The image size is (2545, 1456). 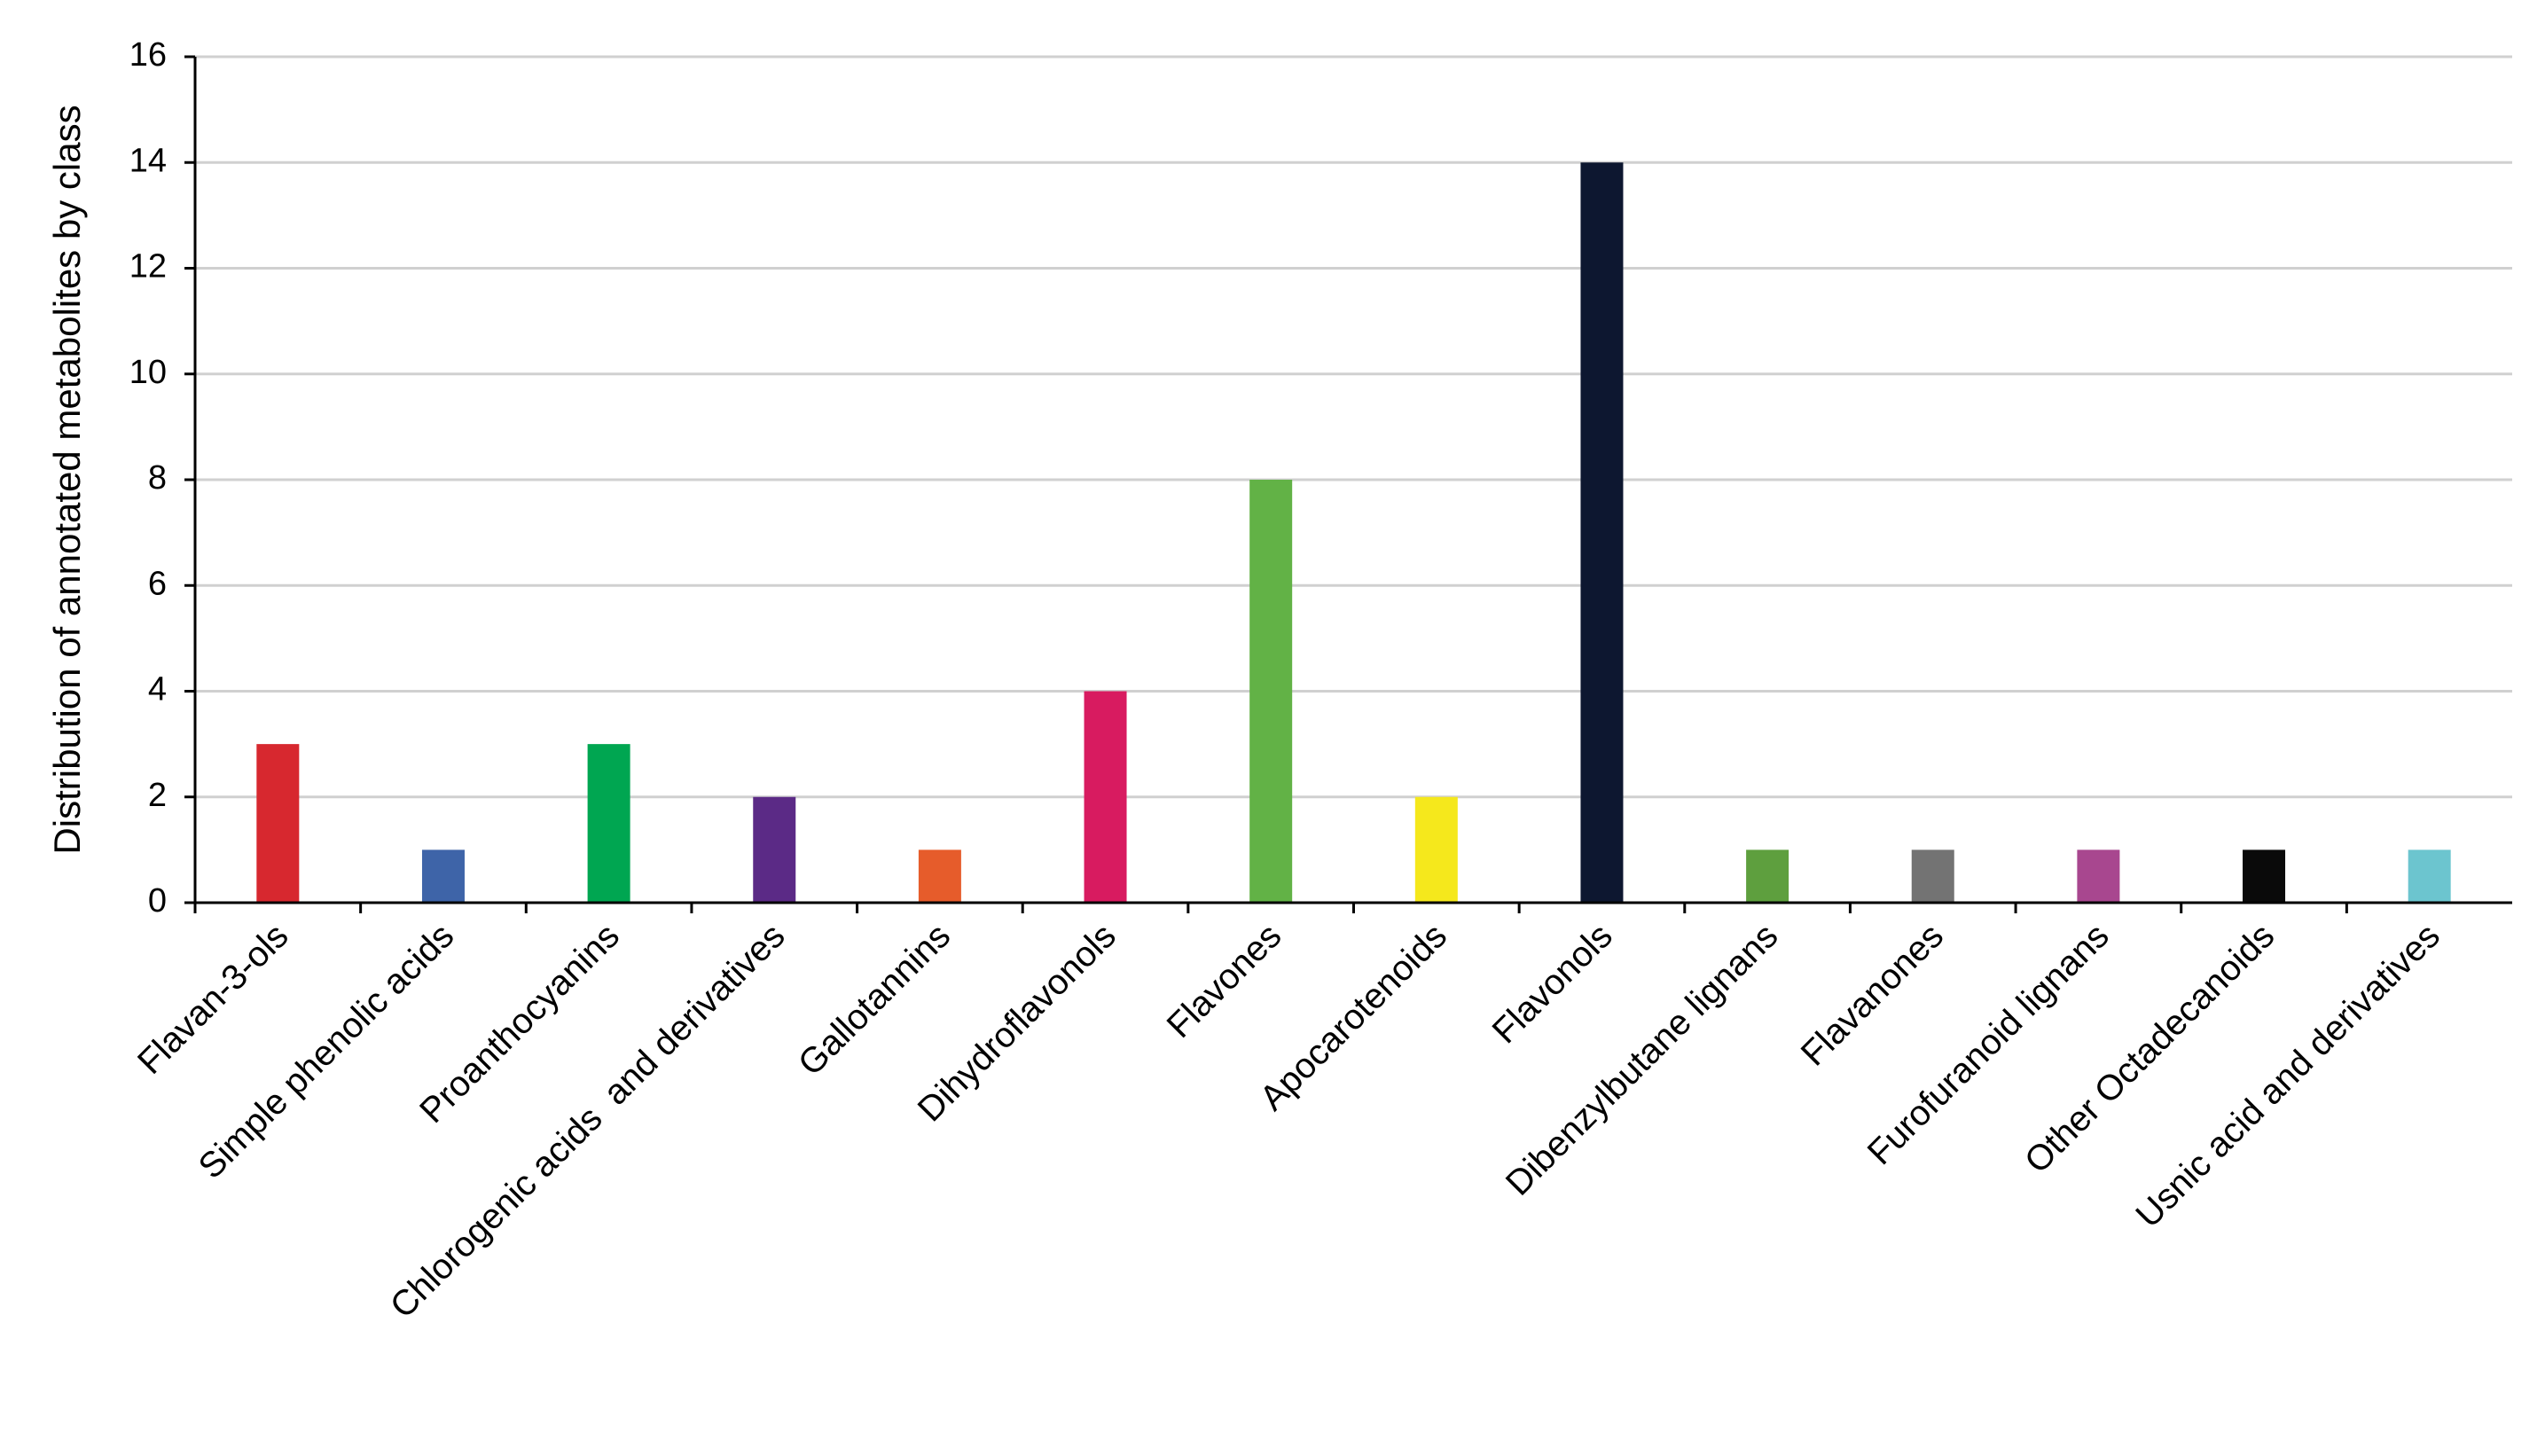 What do you see at coordinates (148, 160) in the screenshot?
I see `y-tick-label: 14` at bounding box center [148, 160].